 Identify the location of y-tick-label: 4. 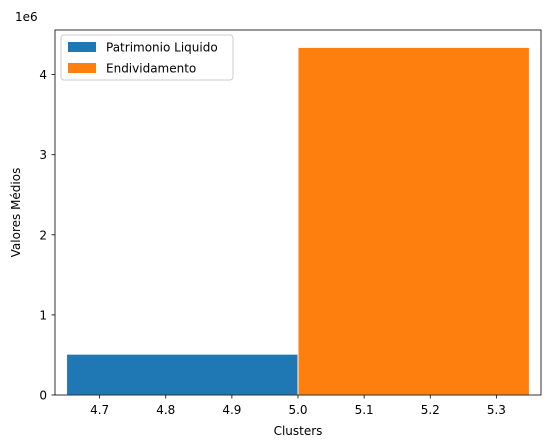
(43, 75).